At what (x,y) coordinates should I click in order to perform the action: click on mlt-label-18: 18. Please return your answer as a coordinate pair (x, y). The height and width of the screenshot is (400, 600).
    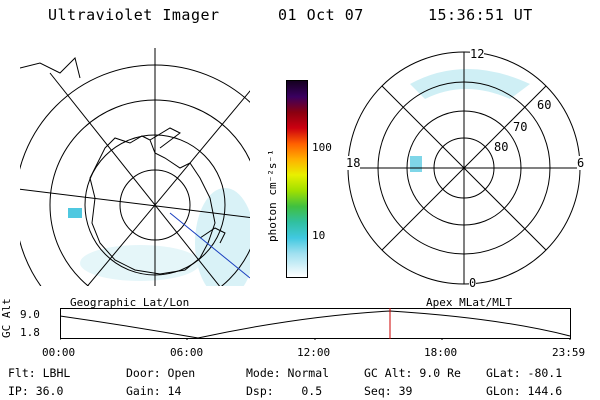
    Looking at the image, I should click on (353, 163).